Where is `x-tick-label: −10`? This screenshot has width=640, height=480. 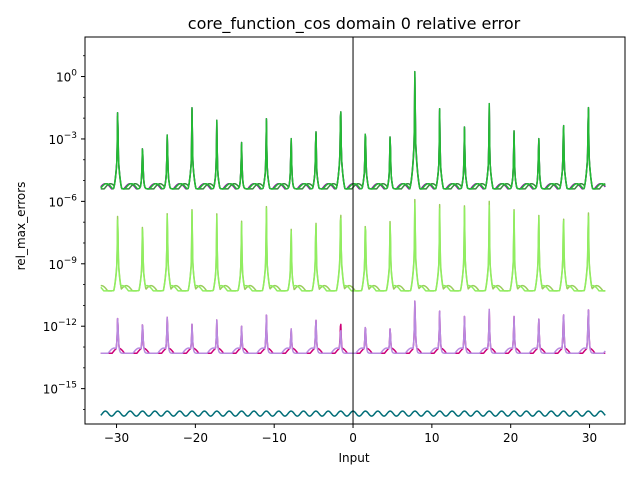
x-tick-label: −10 is located at coordinates (274, 438).